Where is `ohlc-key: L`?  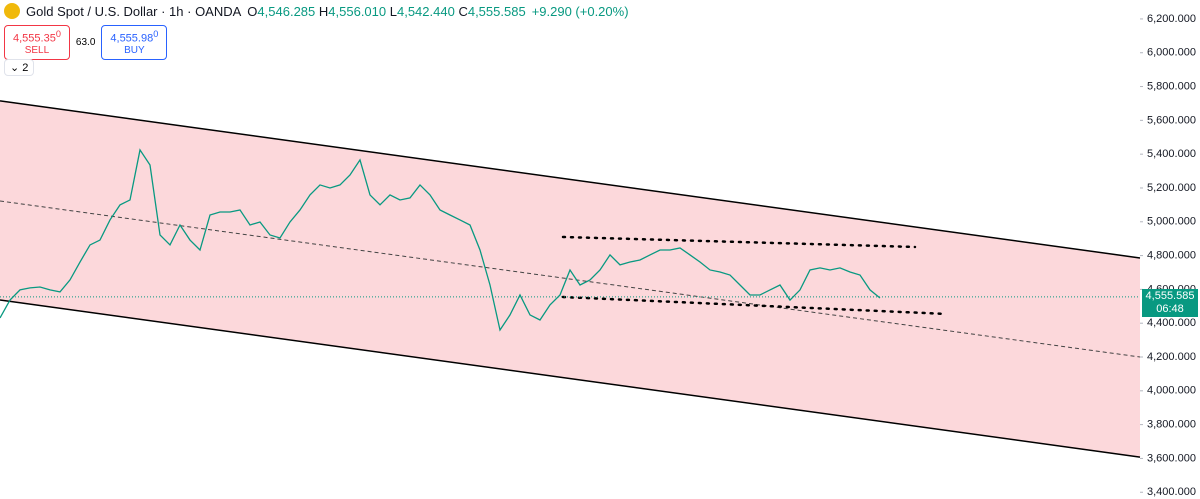
ohlc-key: L is located at coordinates (393, 11).